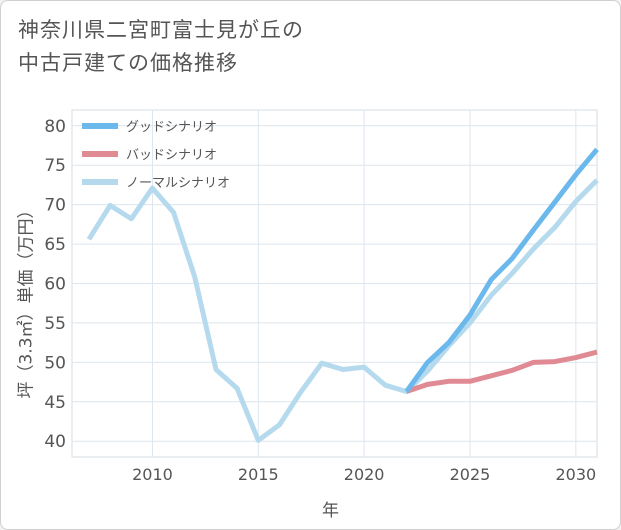 This screenshot has height=530, width=621. Describe the element at coordinates (55, 127) in the screenshot. I see `y-tick-label-80: 80` at that location.